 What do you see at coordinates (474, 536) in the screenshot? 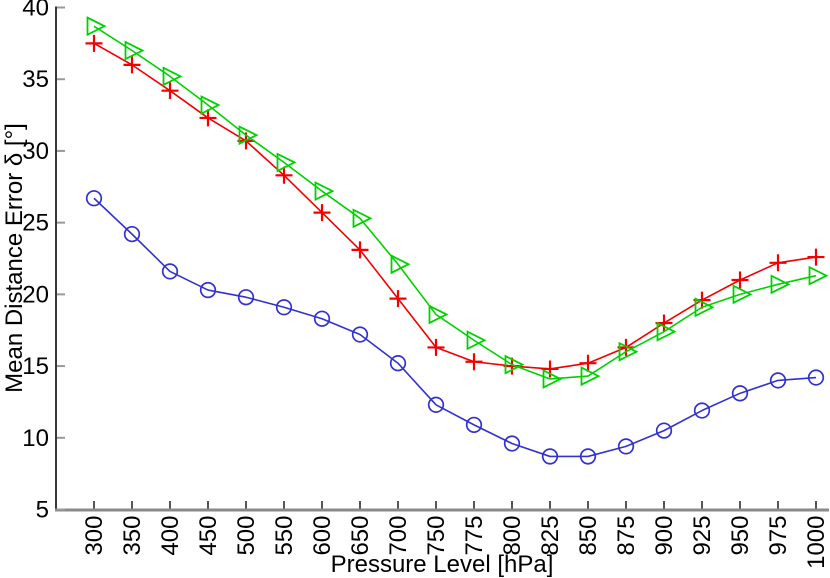
I see `x-tick-label: 775` at bounding box center [474, 536].